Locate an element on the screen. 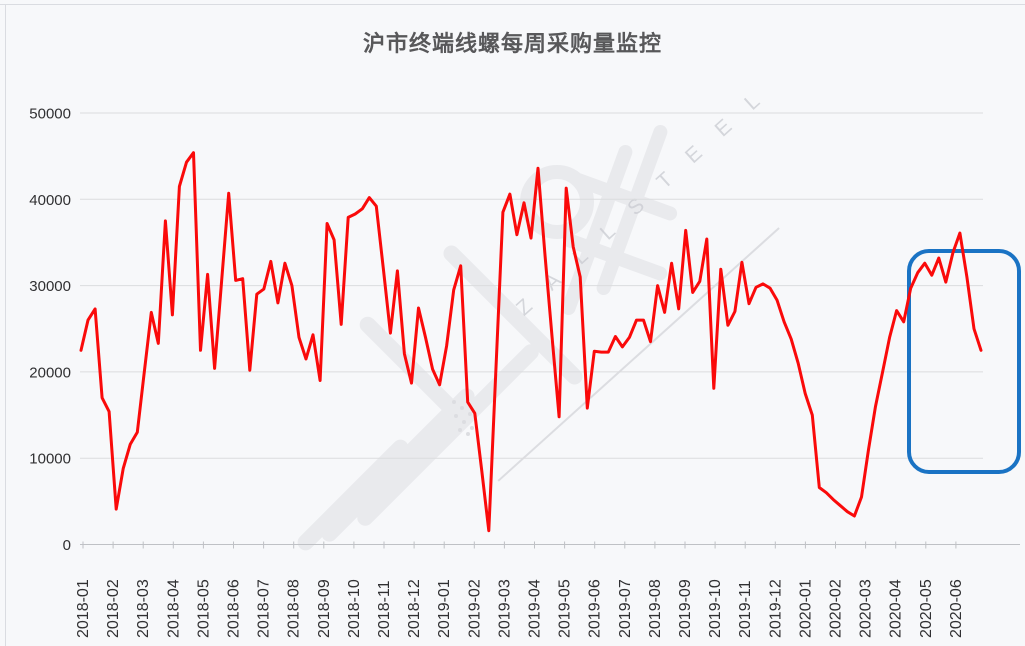 This screenshot has height=646, width=1025. panel-border-left is located at coordinates (5, 325).